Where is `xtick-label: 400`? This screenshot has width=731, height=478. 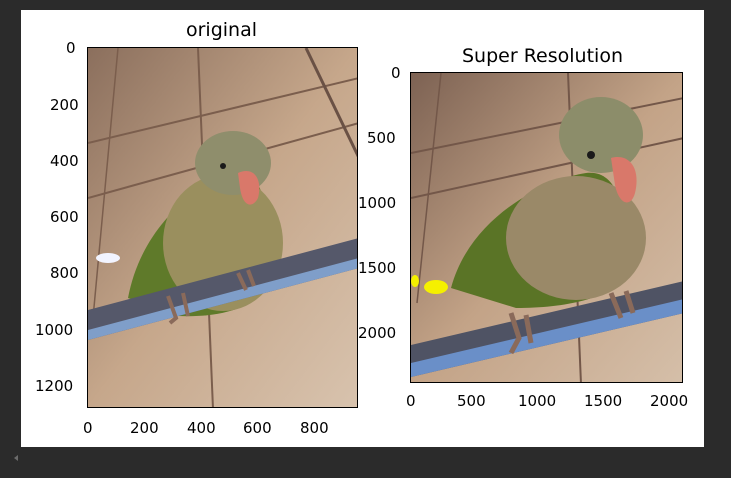 xtick-label: 400 is located at coordinates (201, 428).